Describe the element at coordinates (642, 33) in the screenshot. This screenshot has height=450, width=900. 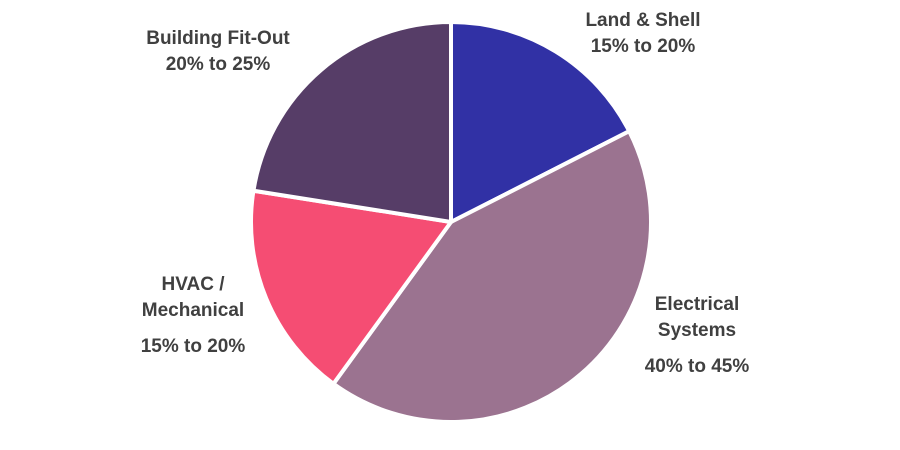
I see `slice-label-1: Land & Shell 15% to 20%` at that location.